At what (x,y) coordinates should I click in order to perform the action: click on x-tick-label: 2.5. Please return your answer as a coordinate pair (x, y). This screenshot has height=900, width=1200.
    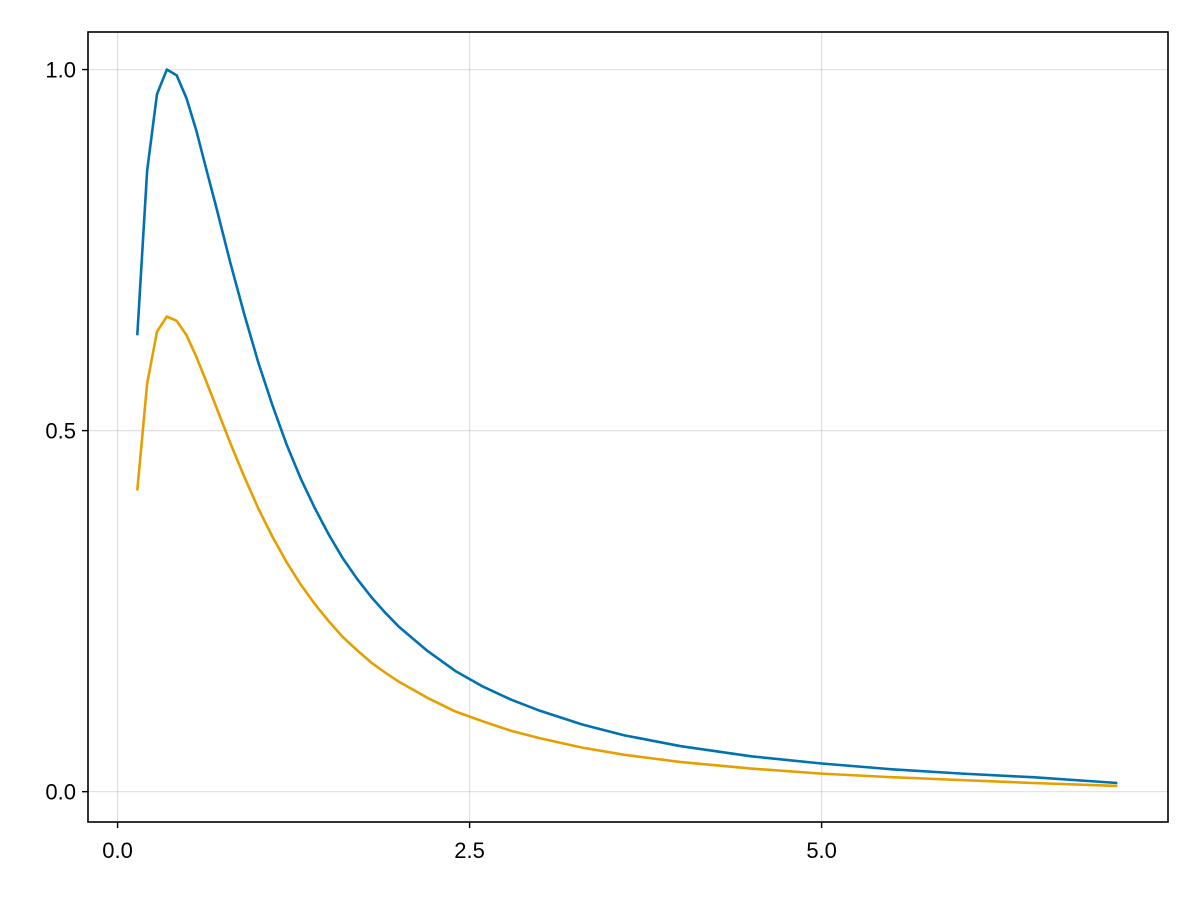
    Looking at the image, I should click on (469, 850).